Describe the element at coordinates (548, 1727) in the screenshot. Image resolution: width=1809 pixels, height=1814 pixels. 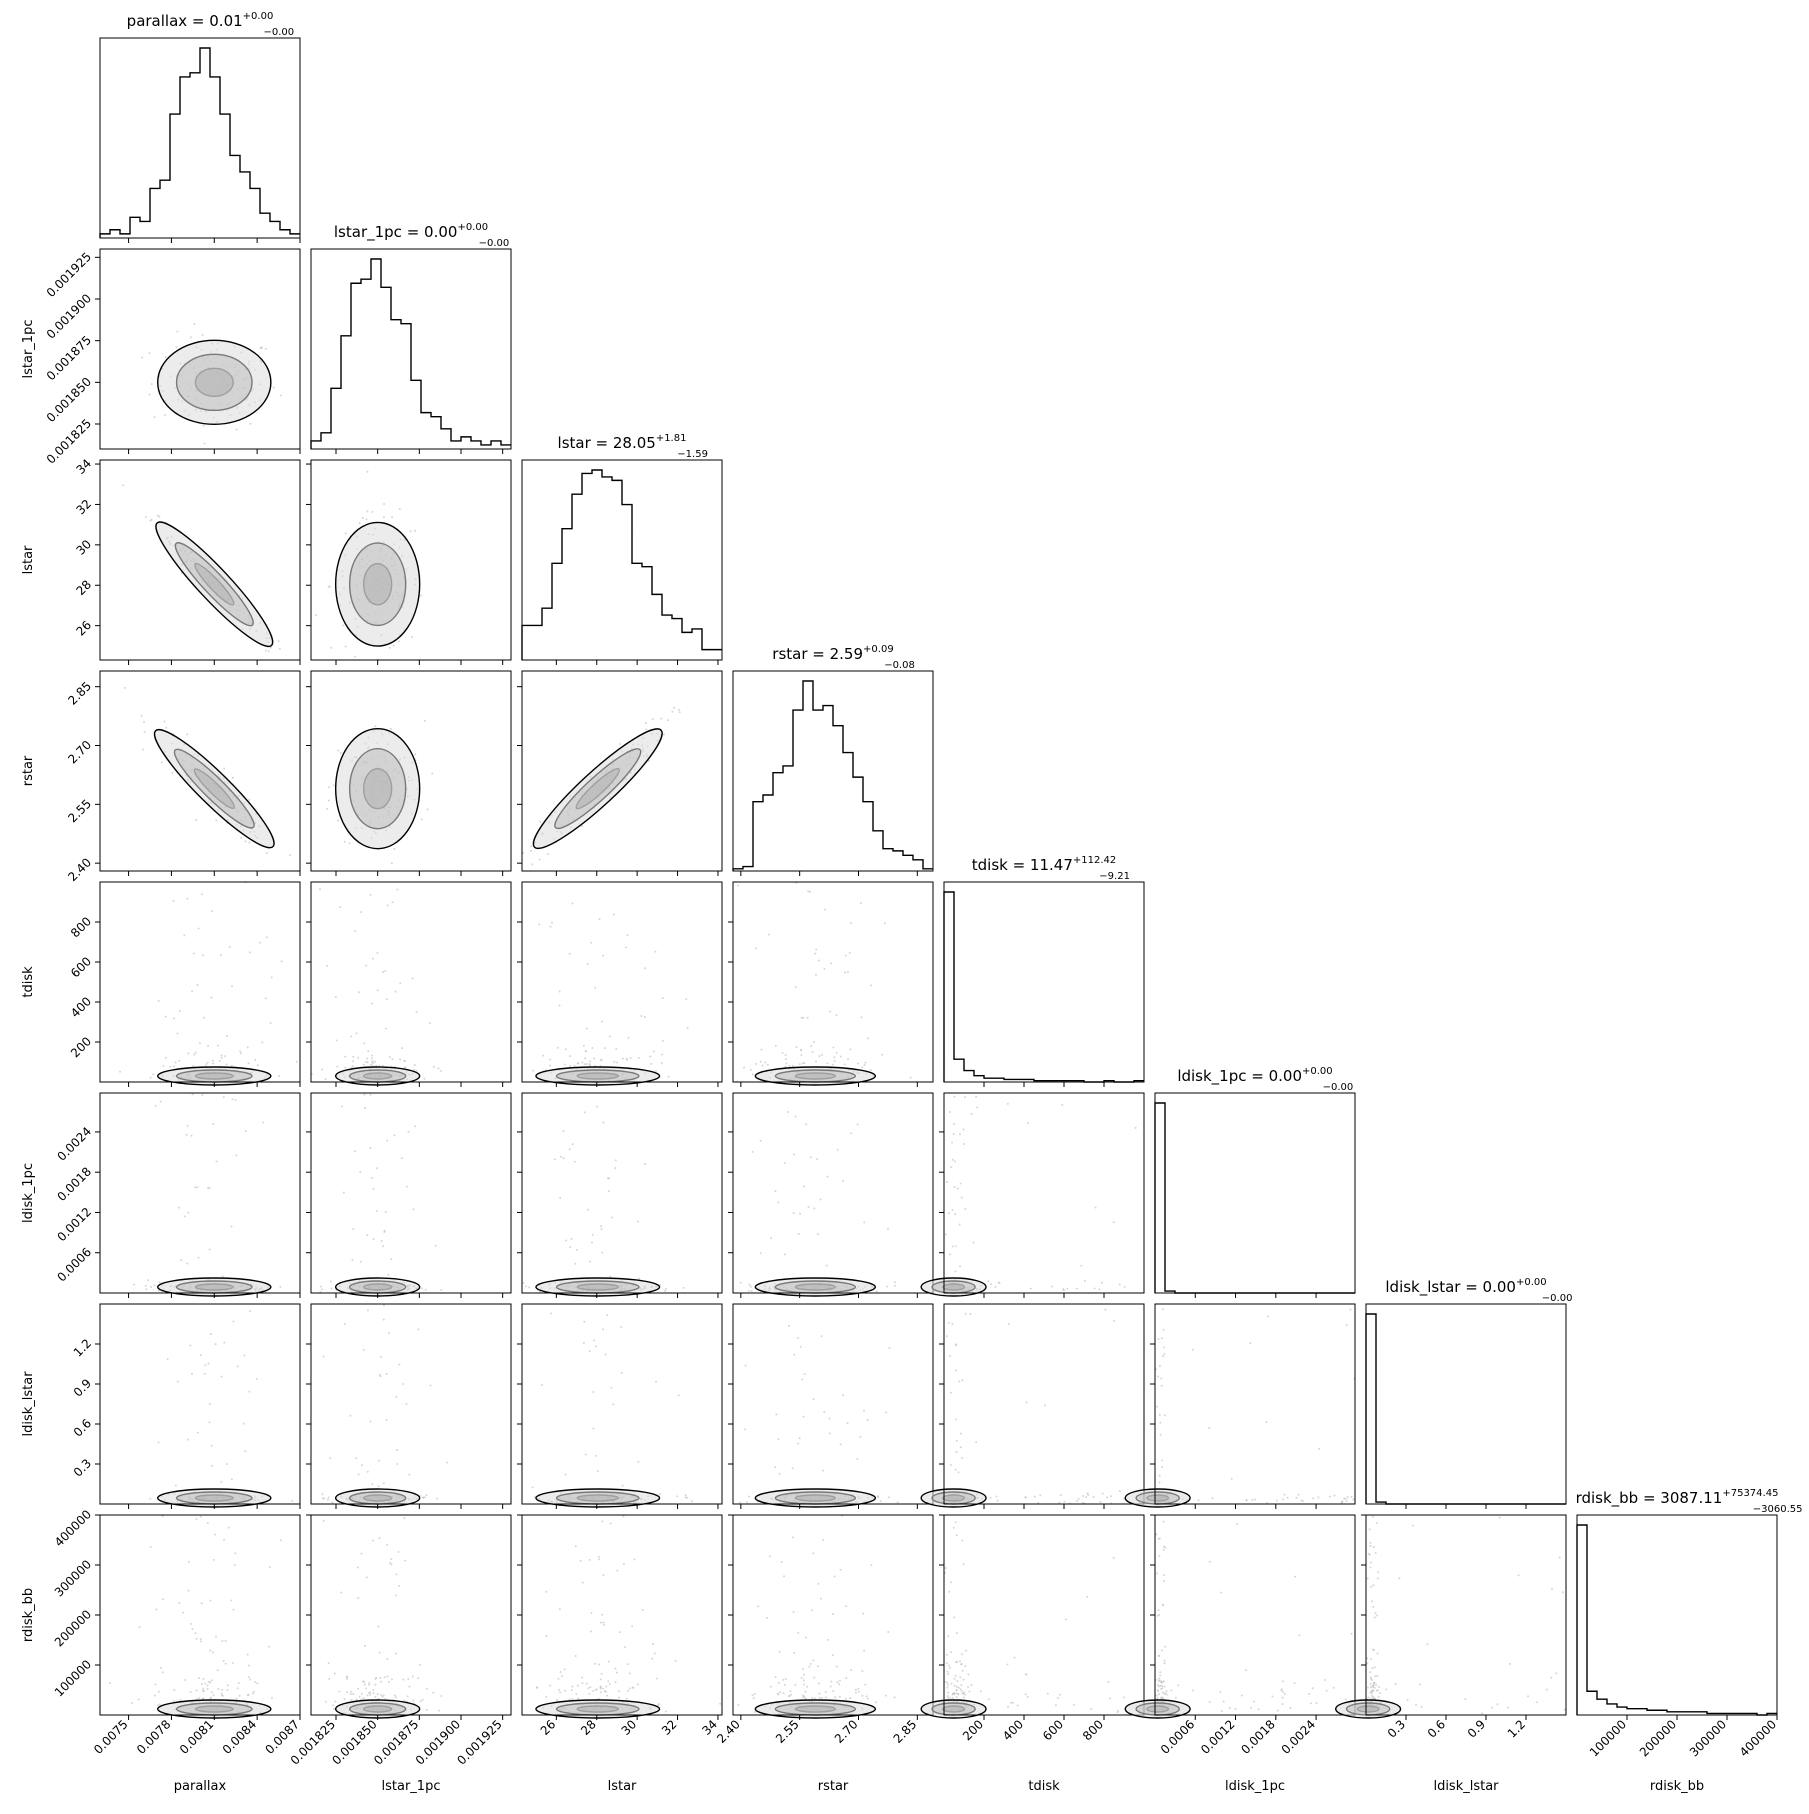
I see `x-tick-label-lstar: 26` at that location.